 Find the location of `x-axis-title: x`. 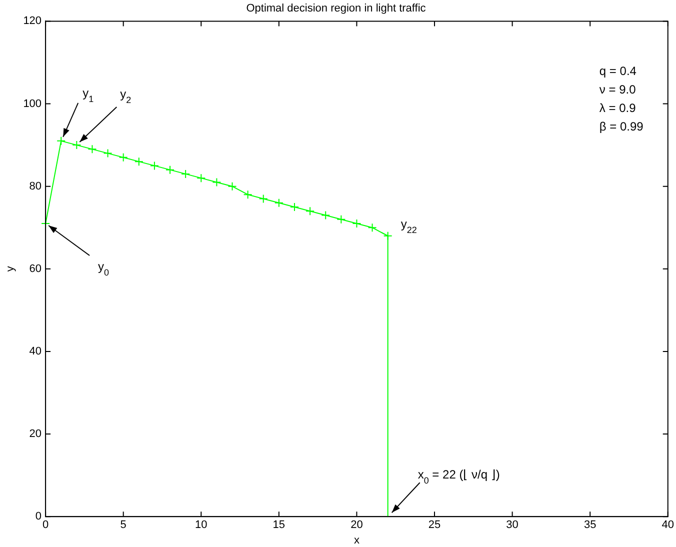

x-axis-title: x is located at coordinates (357, 540).